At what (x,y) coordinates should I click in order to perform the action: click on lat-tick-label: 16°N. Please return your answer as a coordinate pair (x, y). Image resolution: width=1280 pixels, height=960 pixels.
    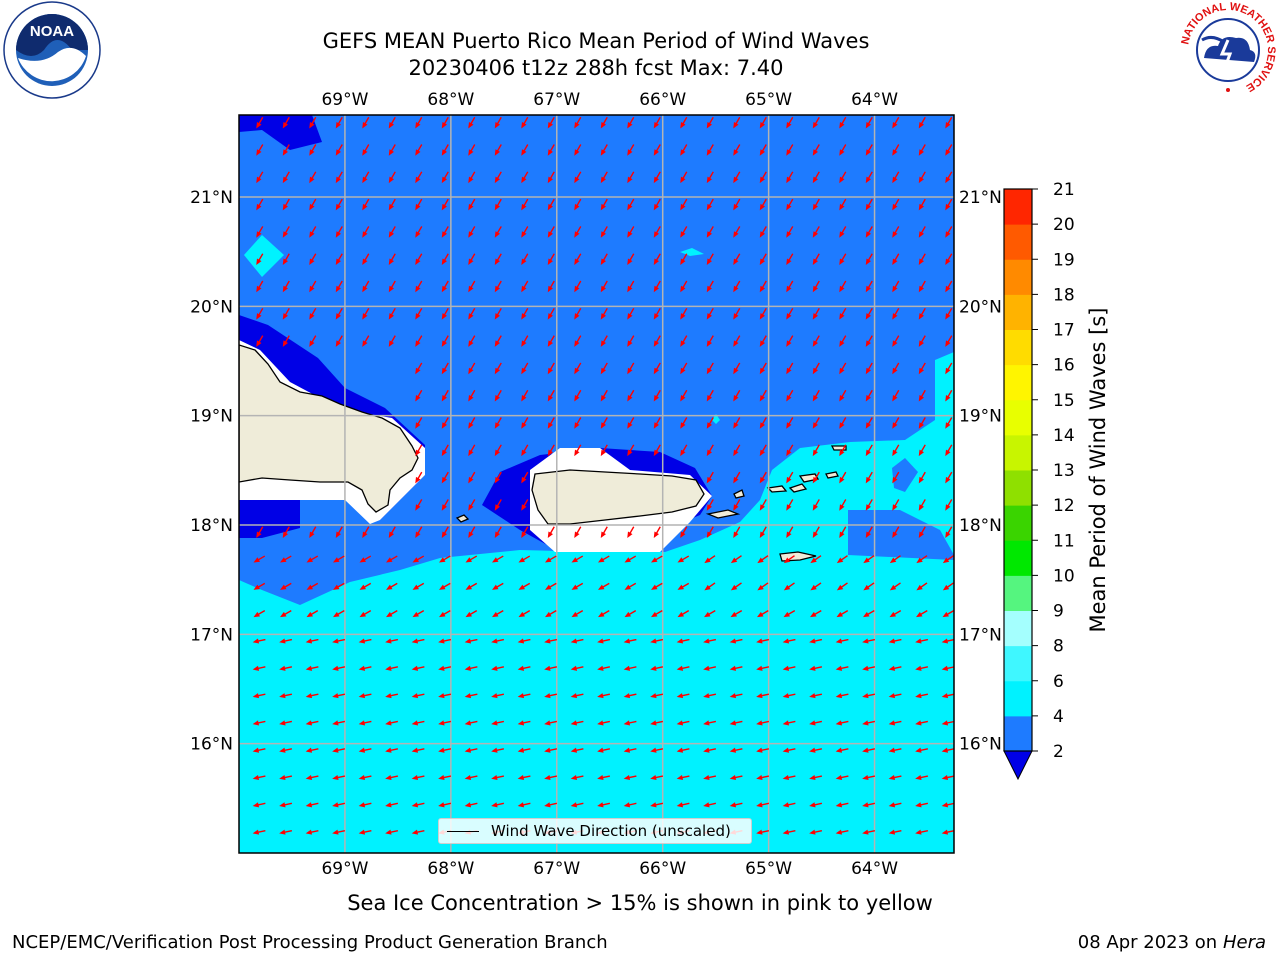
    Looking at the image, I should click on (211, 745).